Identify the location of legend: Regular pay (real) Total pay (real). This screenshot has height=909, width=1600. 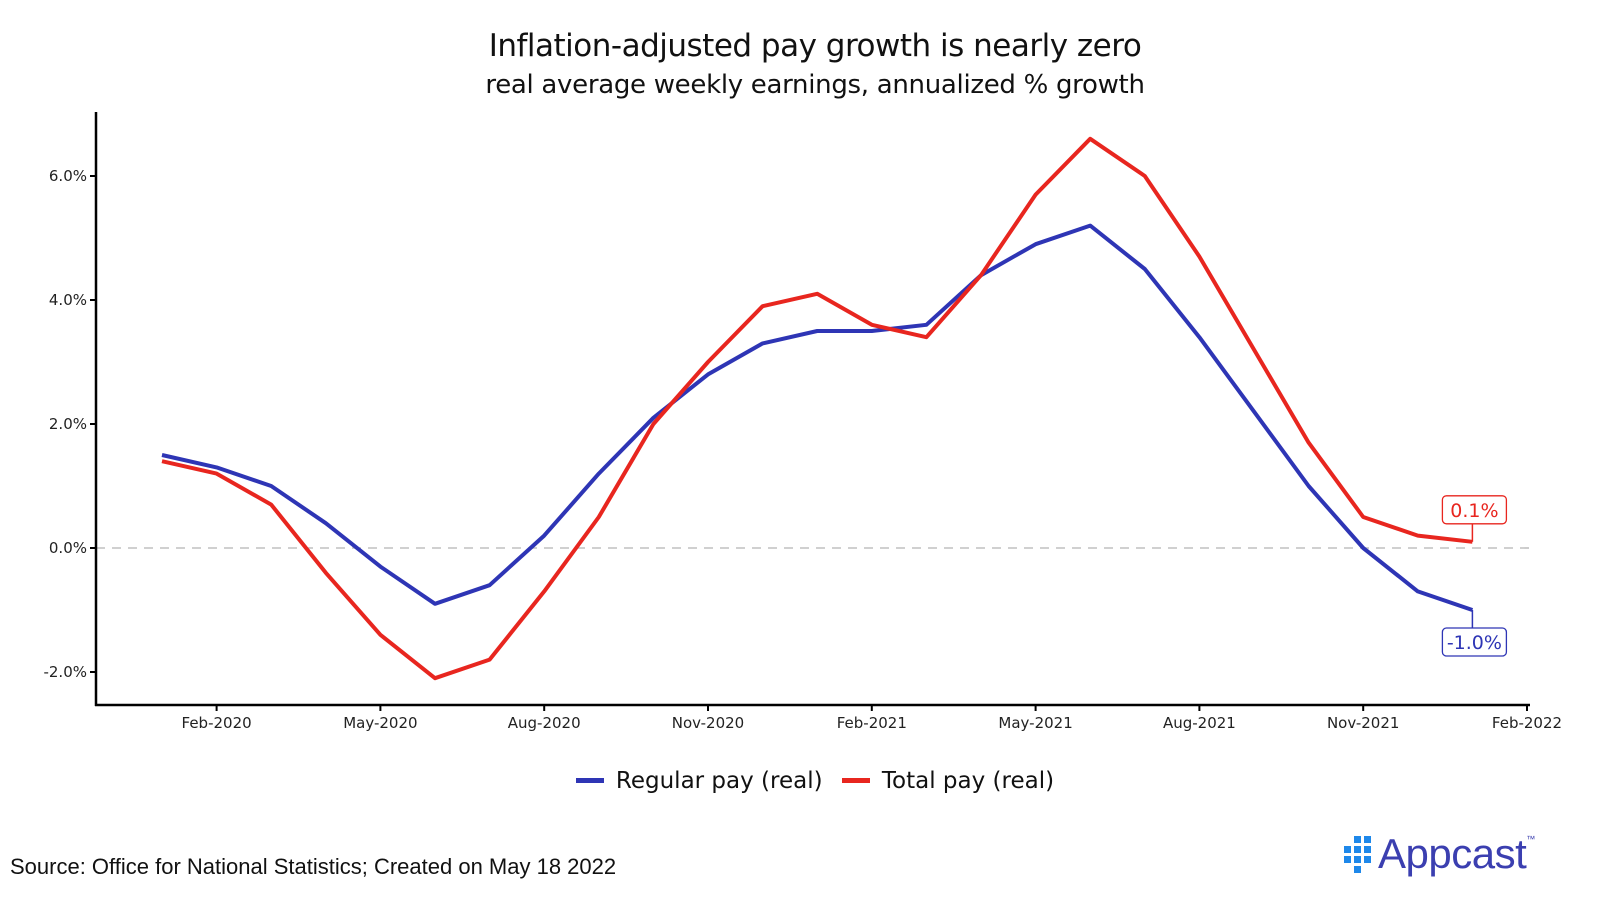
(800, 778).